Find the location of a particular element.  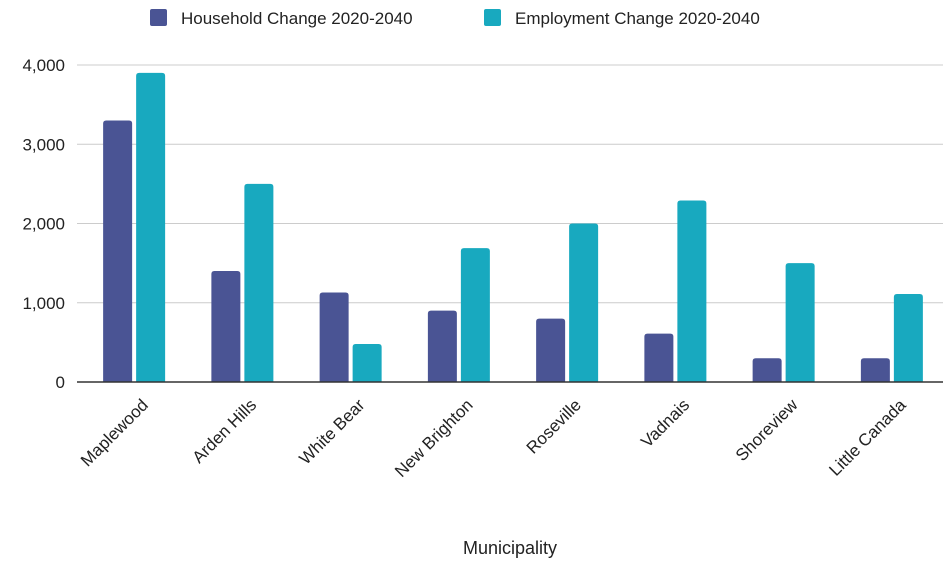

bar-employment-shoreview is located at coordinates (800, 322).